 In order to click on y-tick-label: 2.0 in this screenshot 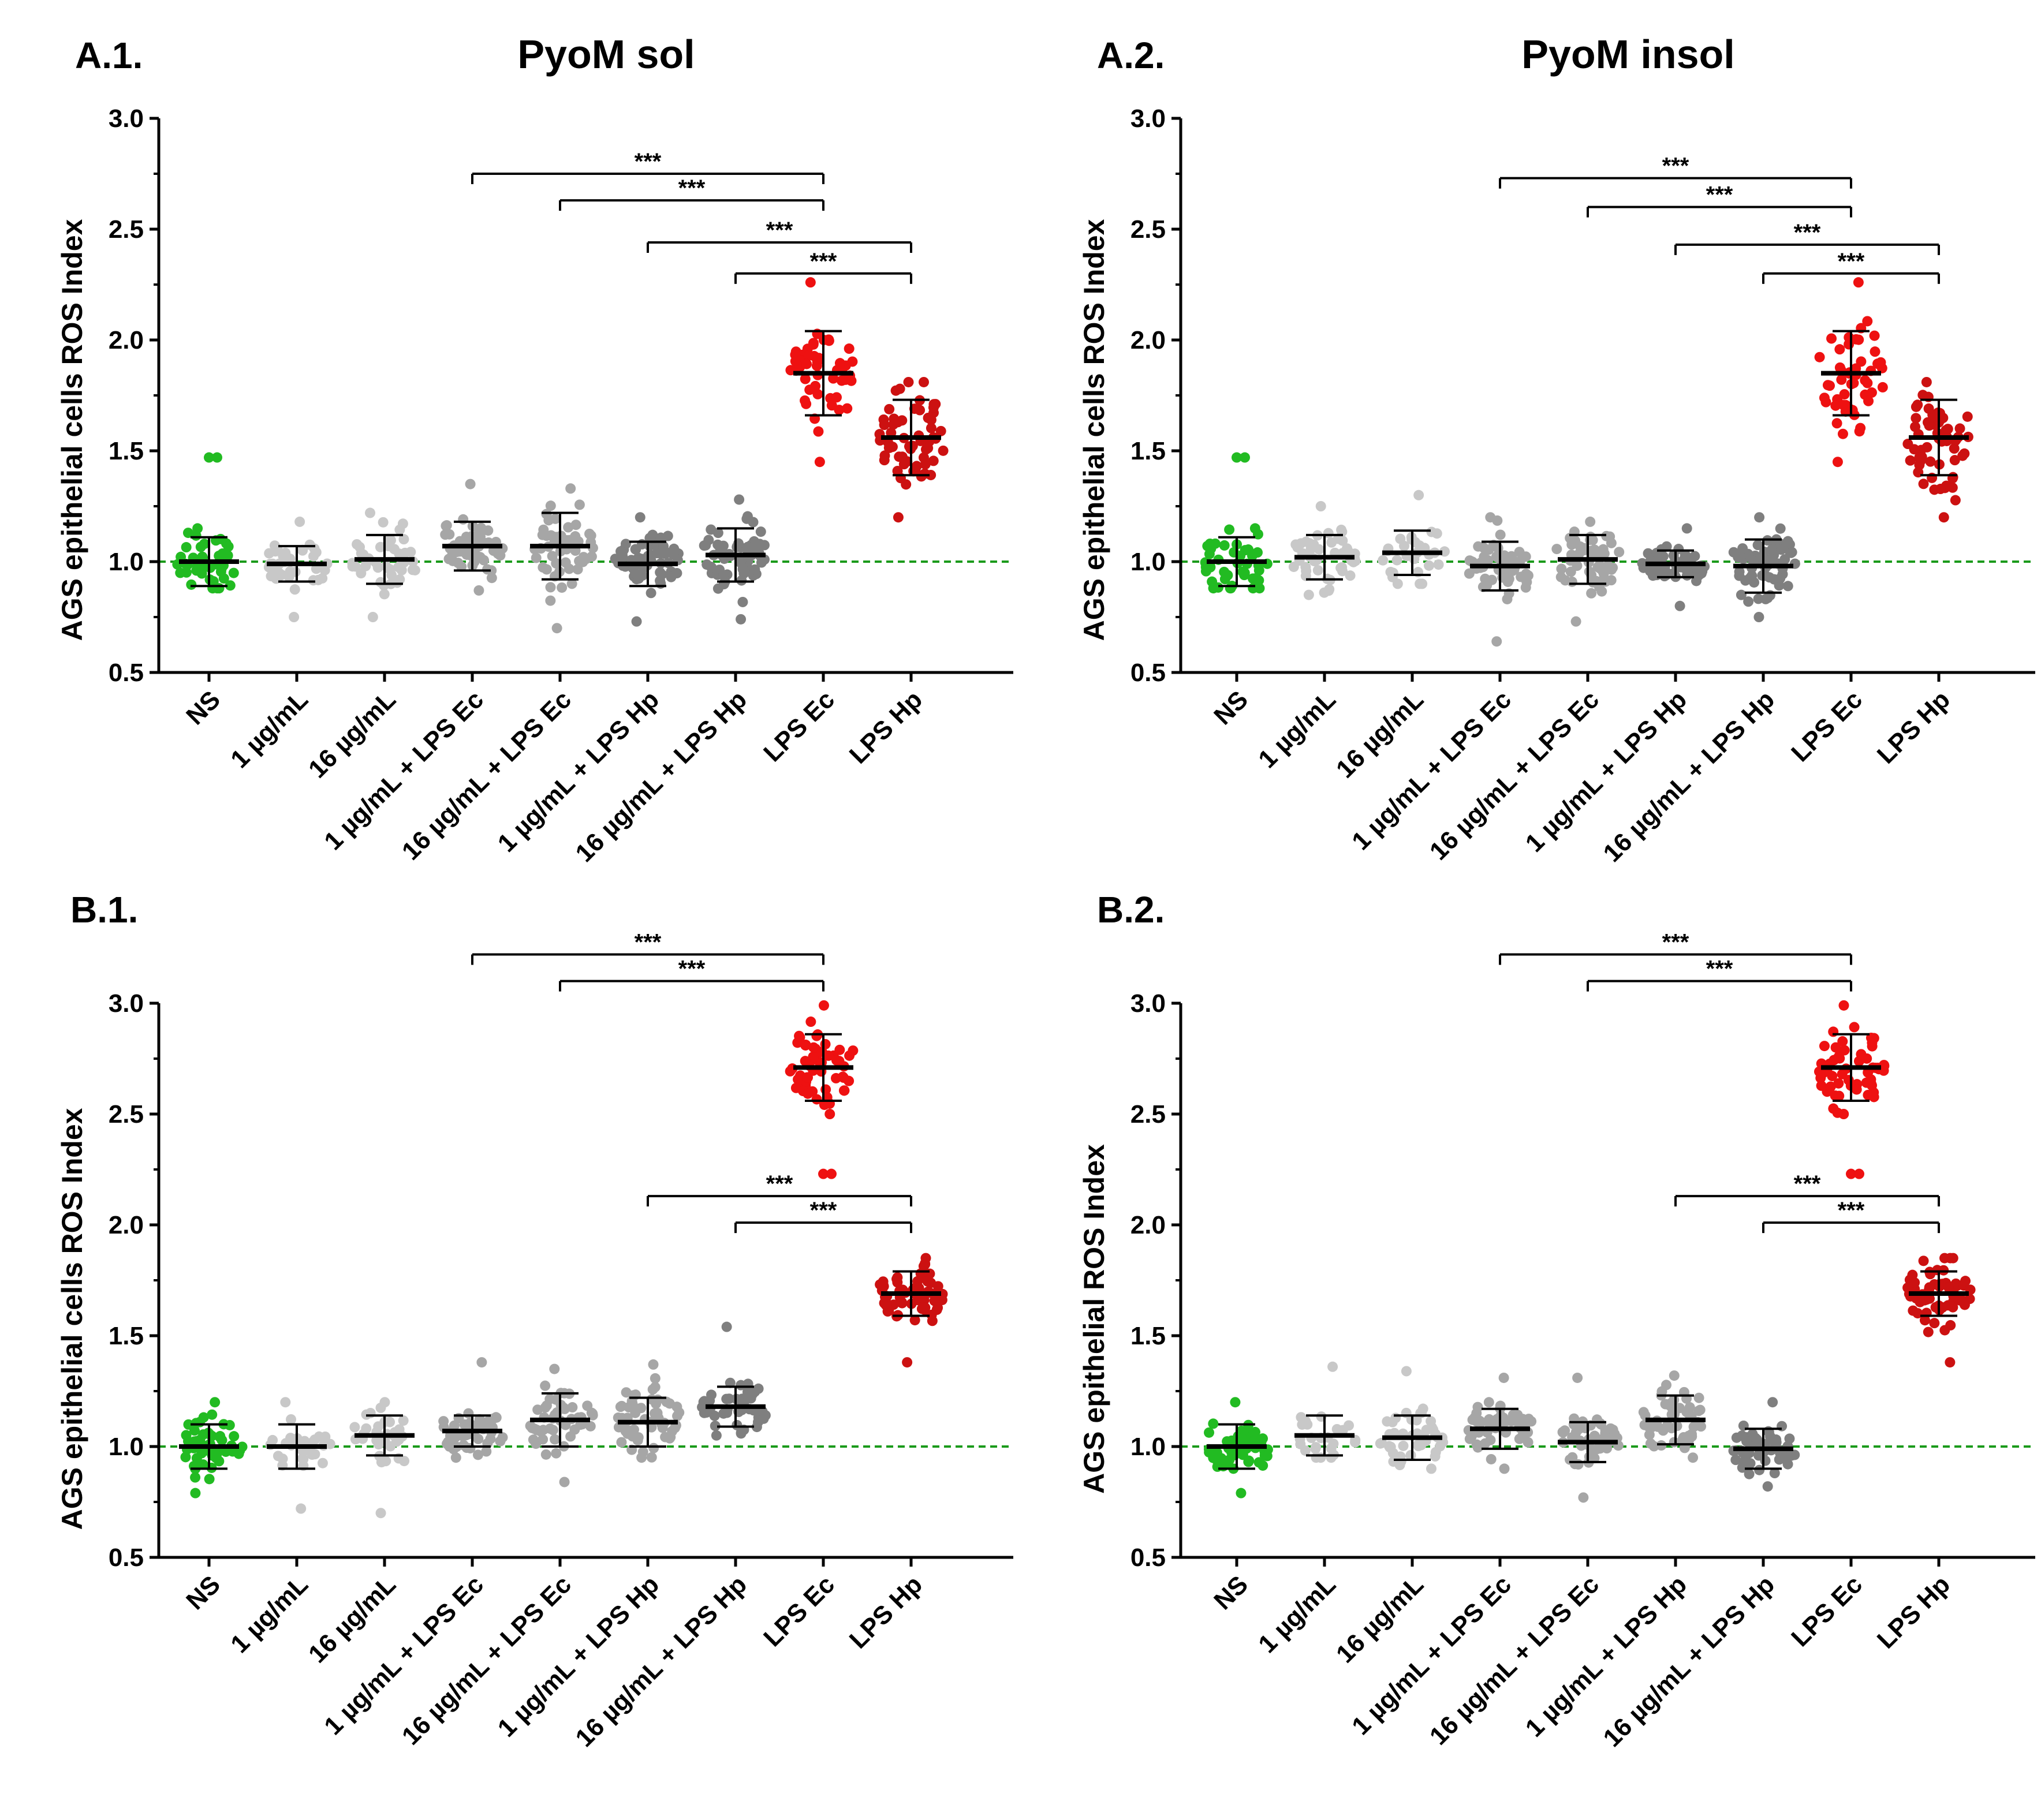, I will do `click(1148, 340)`.